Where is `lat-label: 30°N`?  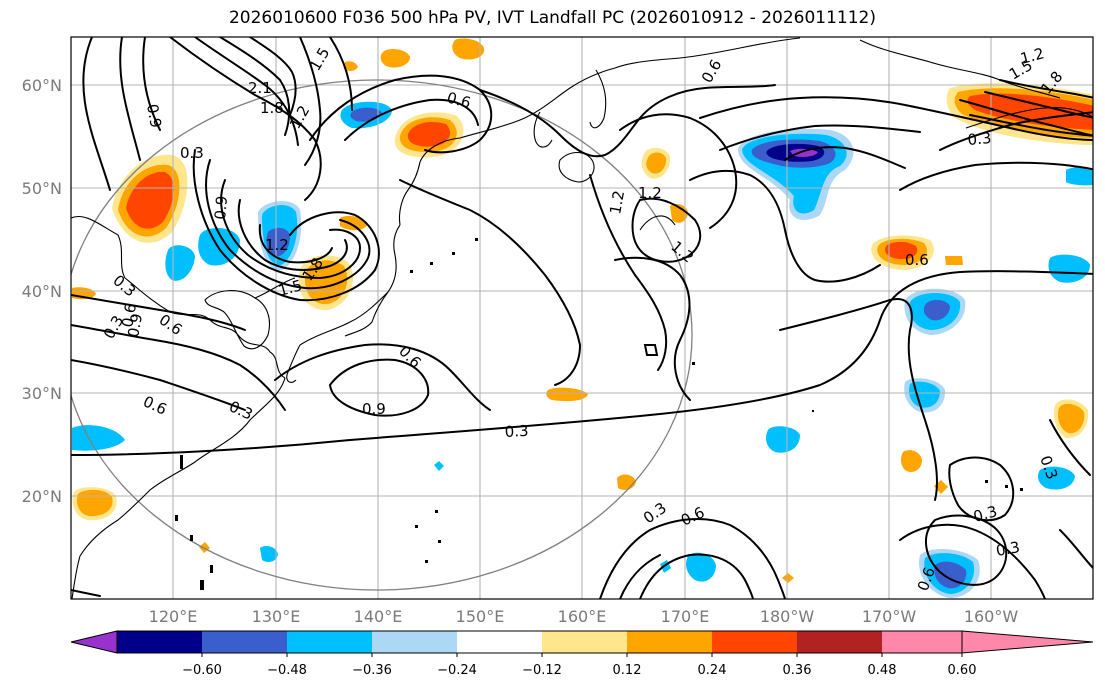
lat-label: 30°N is located at coordinates (42, 393).